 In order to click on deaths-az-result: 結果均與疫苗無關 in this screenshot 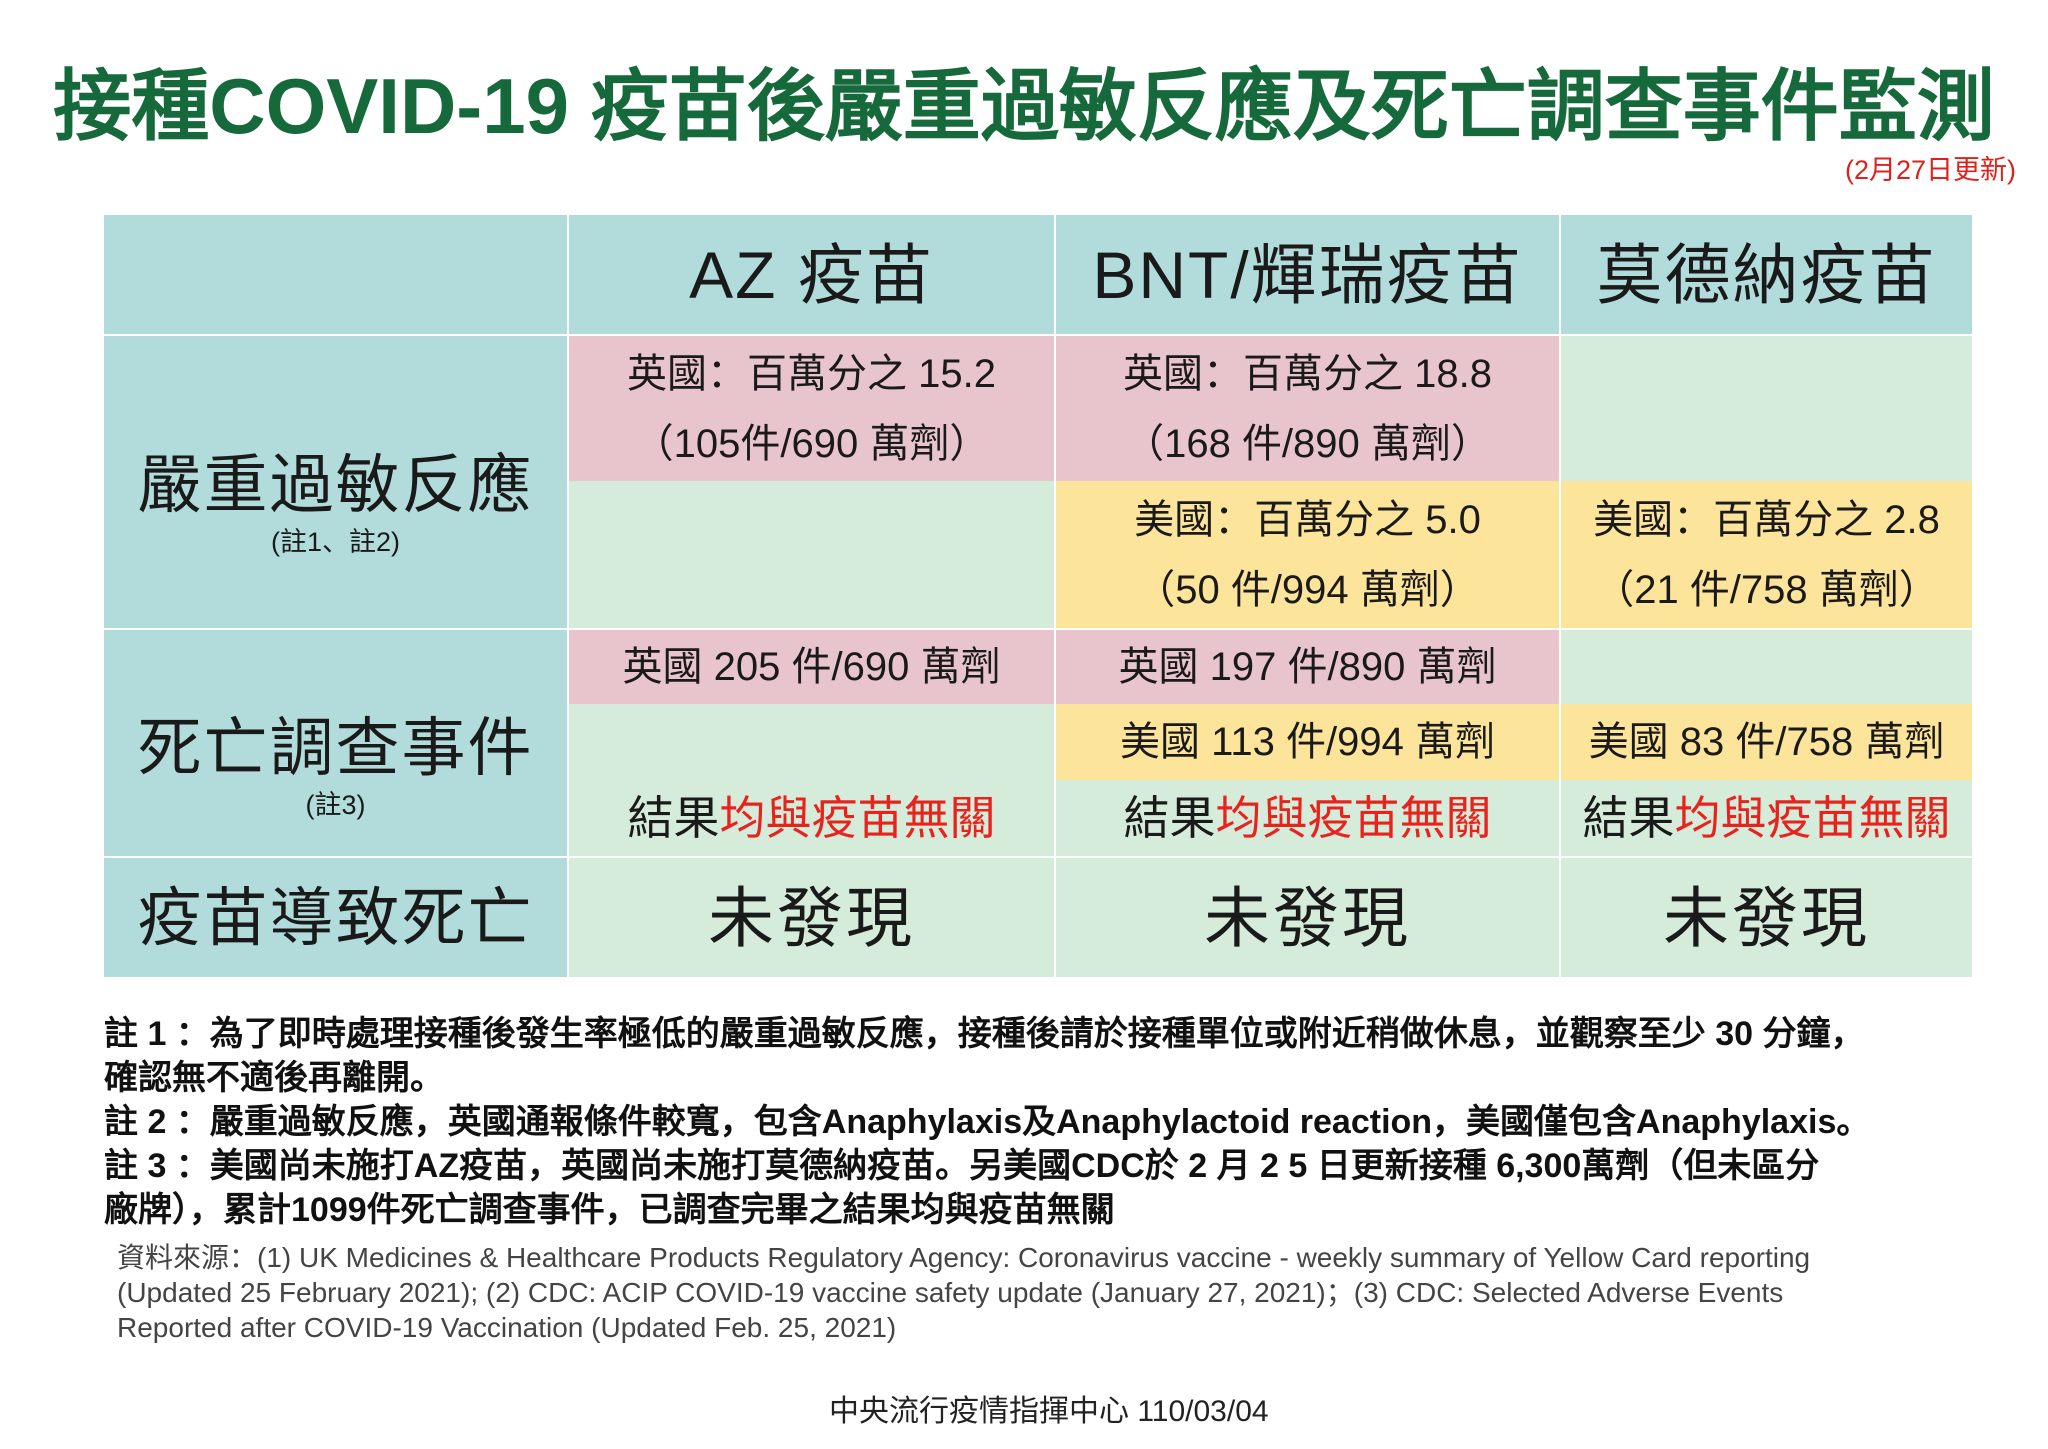, I will do `click(812, 818)`.